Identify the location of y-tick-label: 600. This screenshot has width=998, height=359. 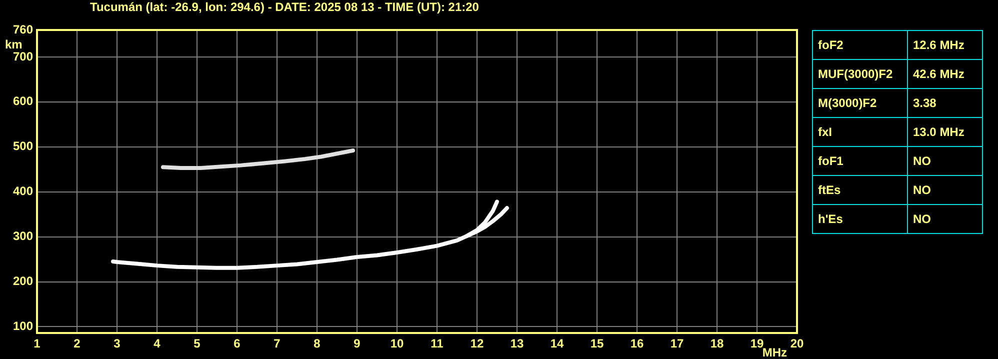
(23, 101).